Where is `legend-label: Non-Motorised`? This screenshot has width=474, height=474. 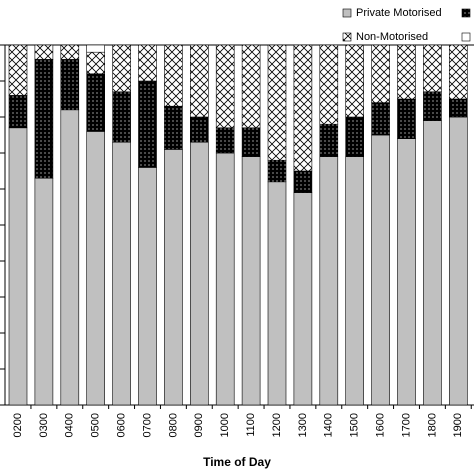
legend-label: Non-Motorised is located at coordinates (392, 37).